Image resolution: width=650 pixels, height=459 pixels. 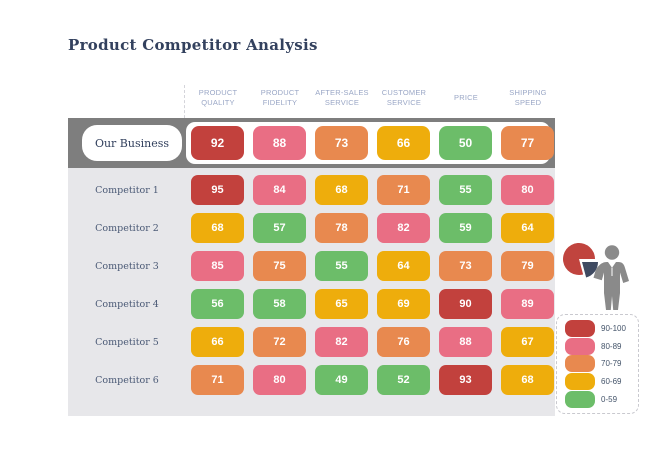 I want to click on score-cell: 58, so click(x=279, y=304).